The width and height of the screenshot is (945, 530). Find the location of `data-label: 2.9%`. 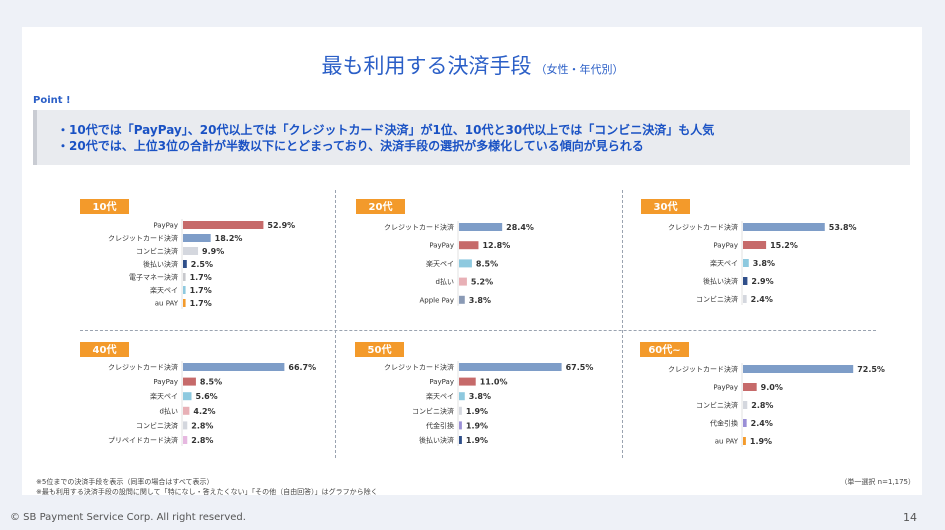

data-label: 2.9% is located at coordinates (762, 281).